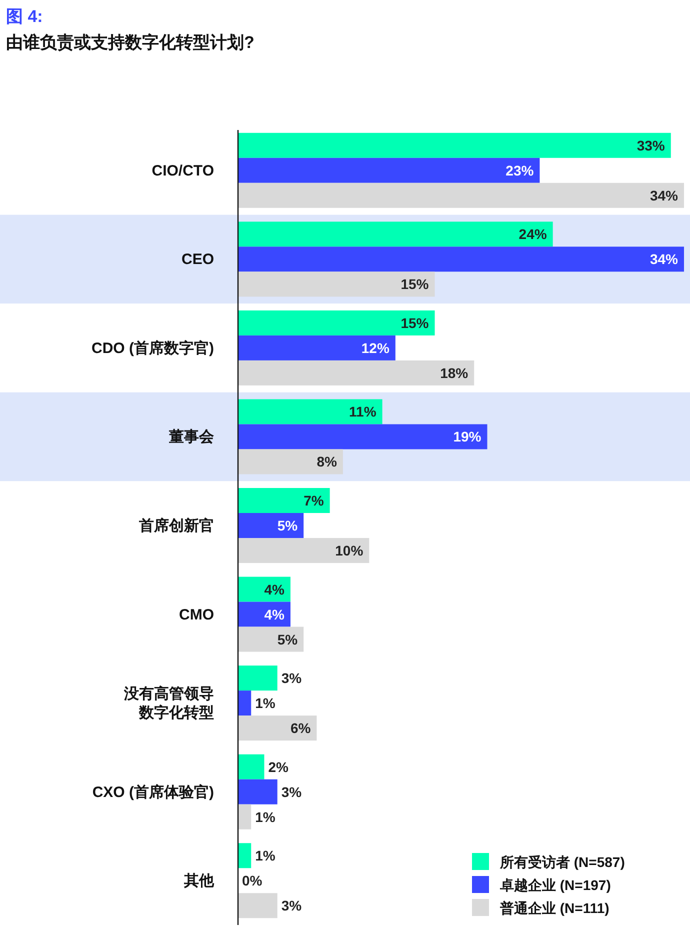 This screenshot has height=929, width=690. Describe the element at coordinates (363, 412) in the screenshot. I see `data-label: 11%` at that location.